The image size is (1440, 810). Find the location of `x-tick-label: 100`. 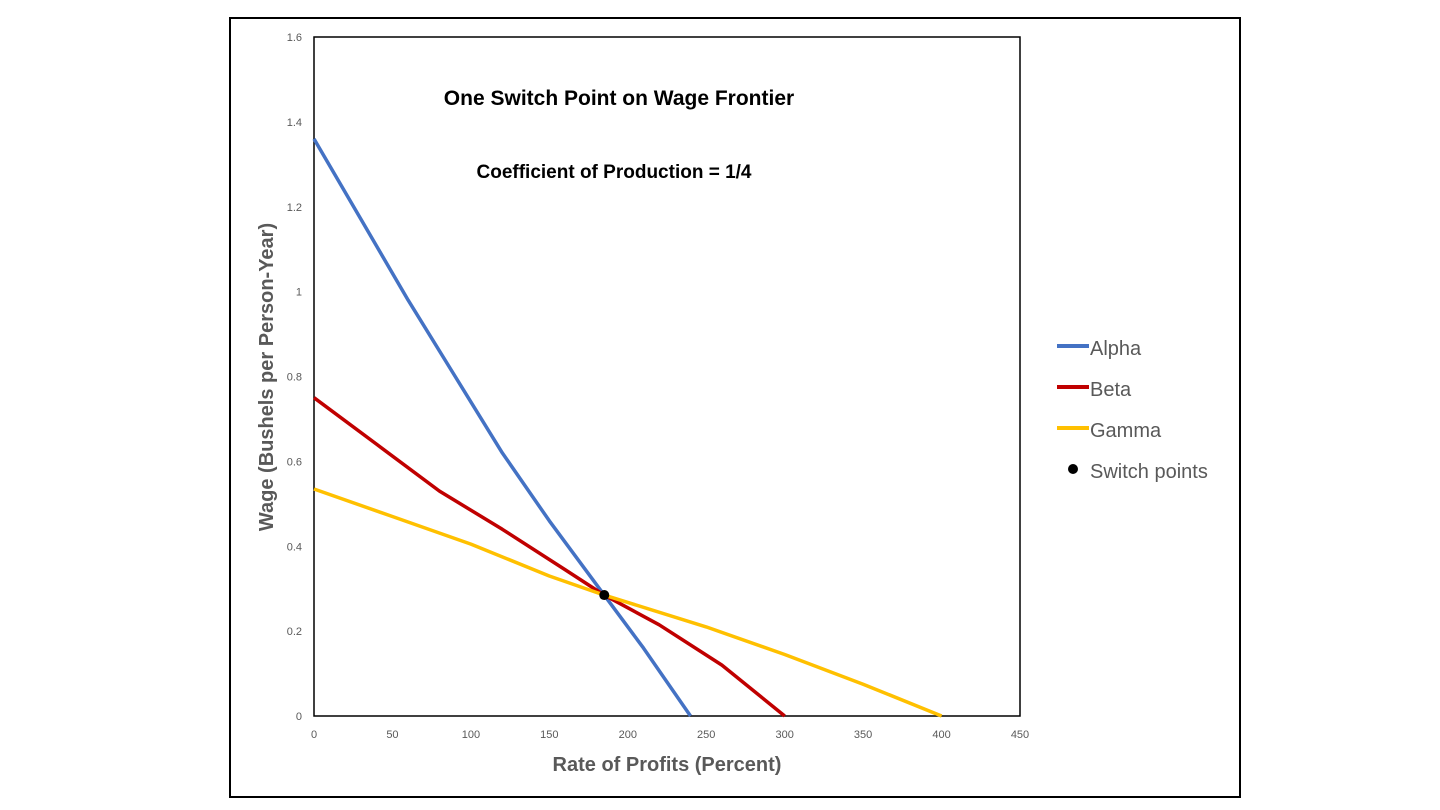

x-tick-label: 100 is located at coordinates (471, 735).